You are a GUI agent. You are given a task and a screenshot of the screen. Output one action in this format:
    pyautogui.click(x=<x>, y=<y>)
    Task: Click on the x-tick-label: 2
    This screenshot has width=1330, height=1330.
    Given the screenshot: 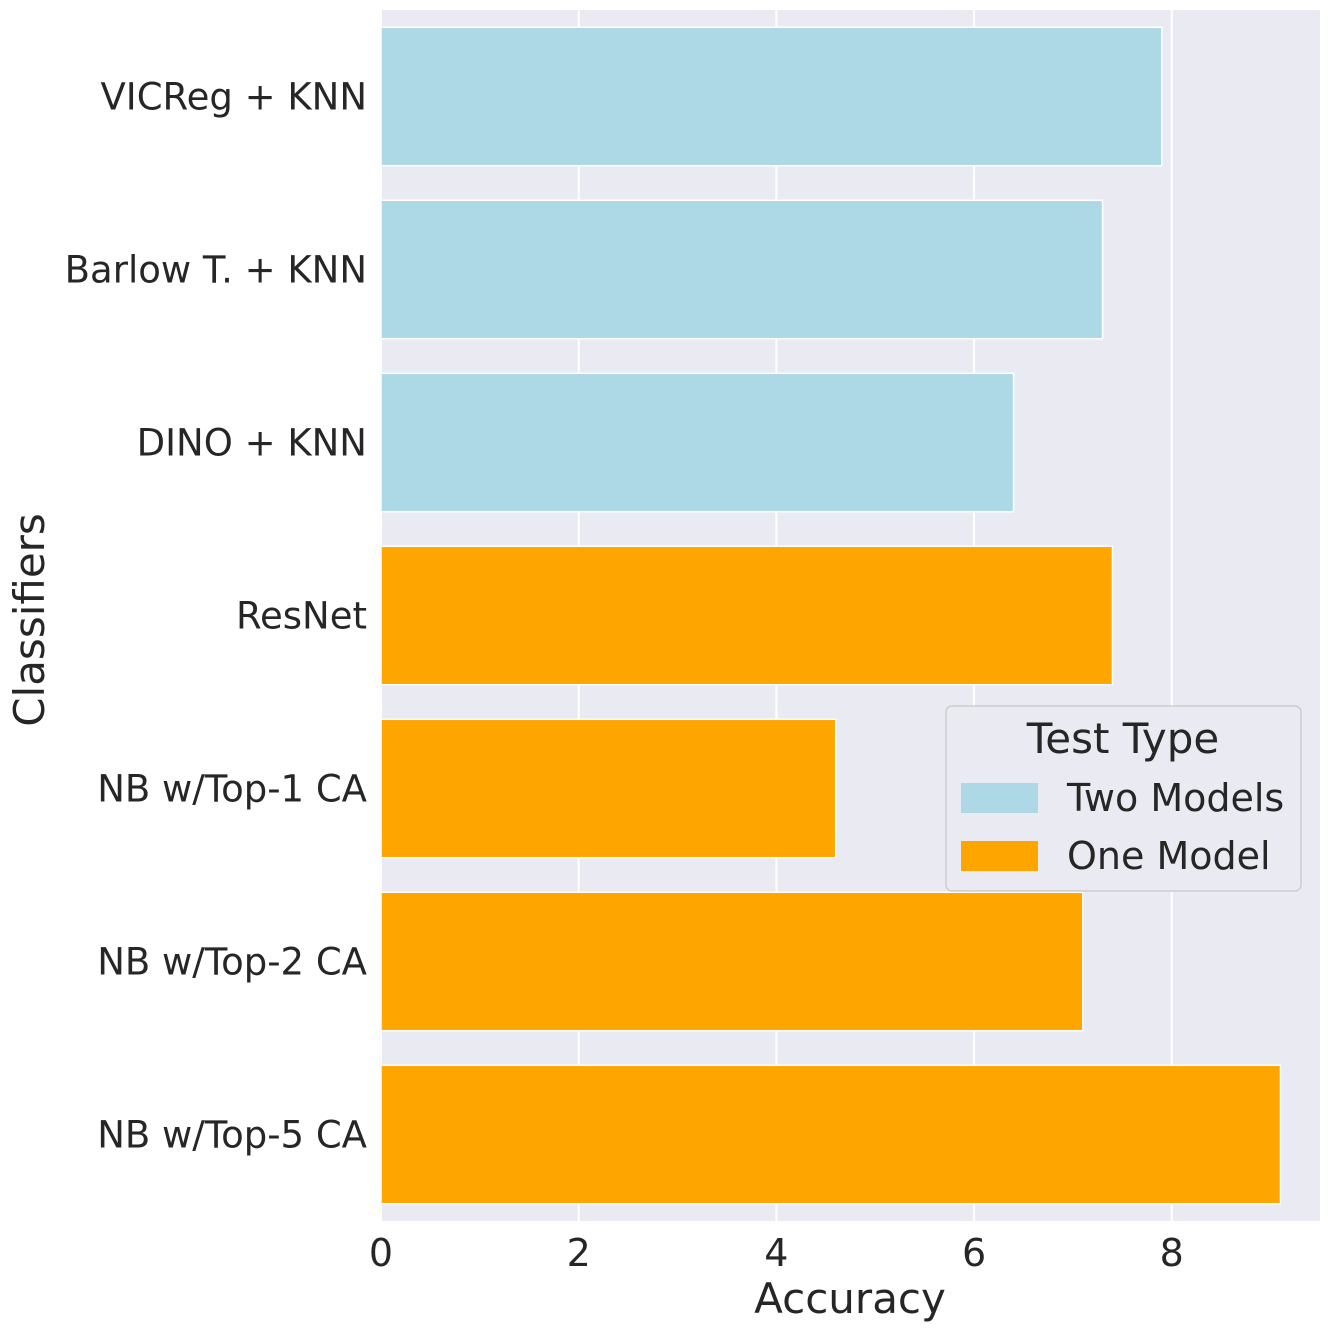 What is the action you would take?
    pyautogui.click(x=579, y=1253)
    